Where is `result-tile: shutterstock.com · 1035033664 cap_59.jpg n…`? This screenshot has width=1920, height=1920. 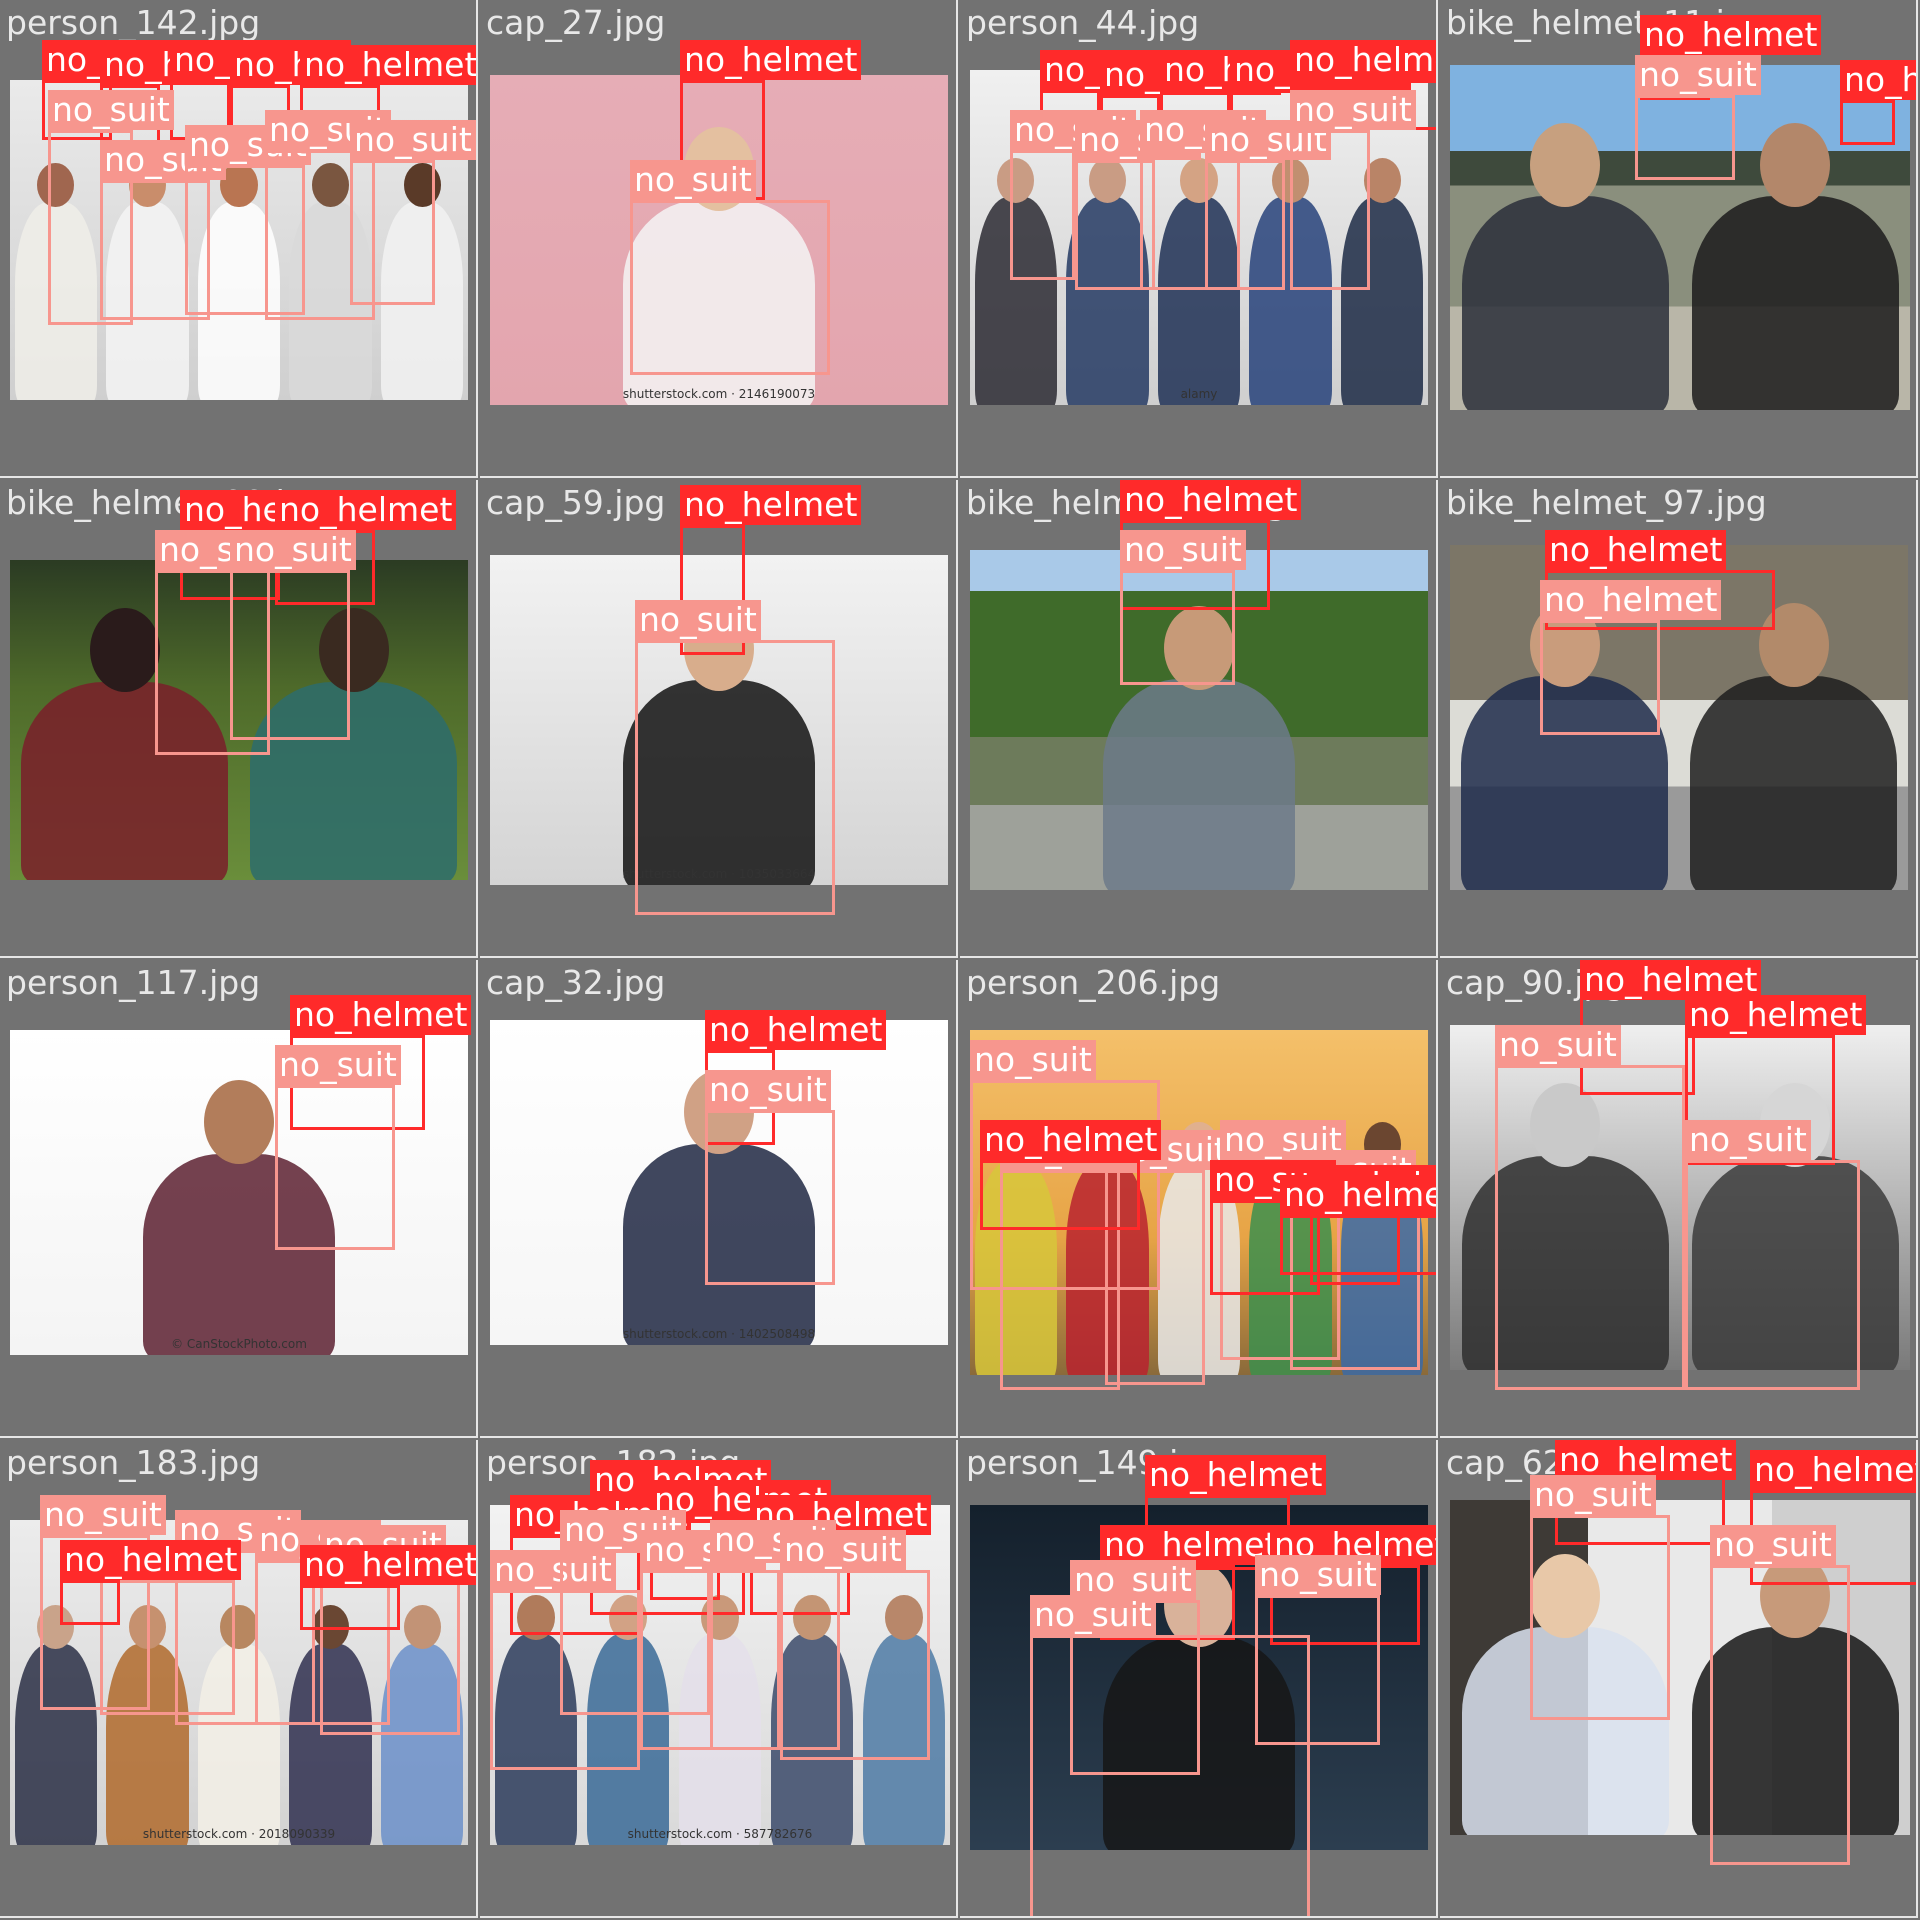
result-tile: shutterstock.com · 1035033664 cap_59.jpg n… is located at coordinates (719, 719).